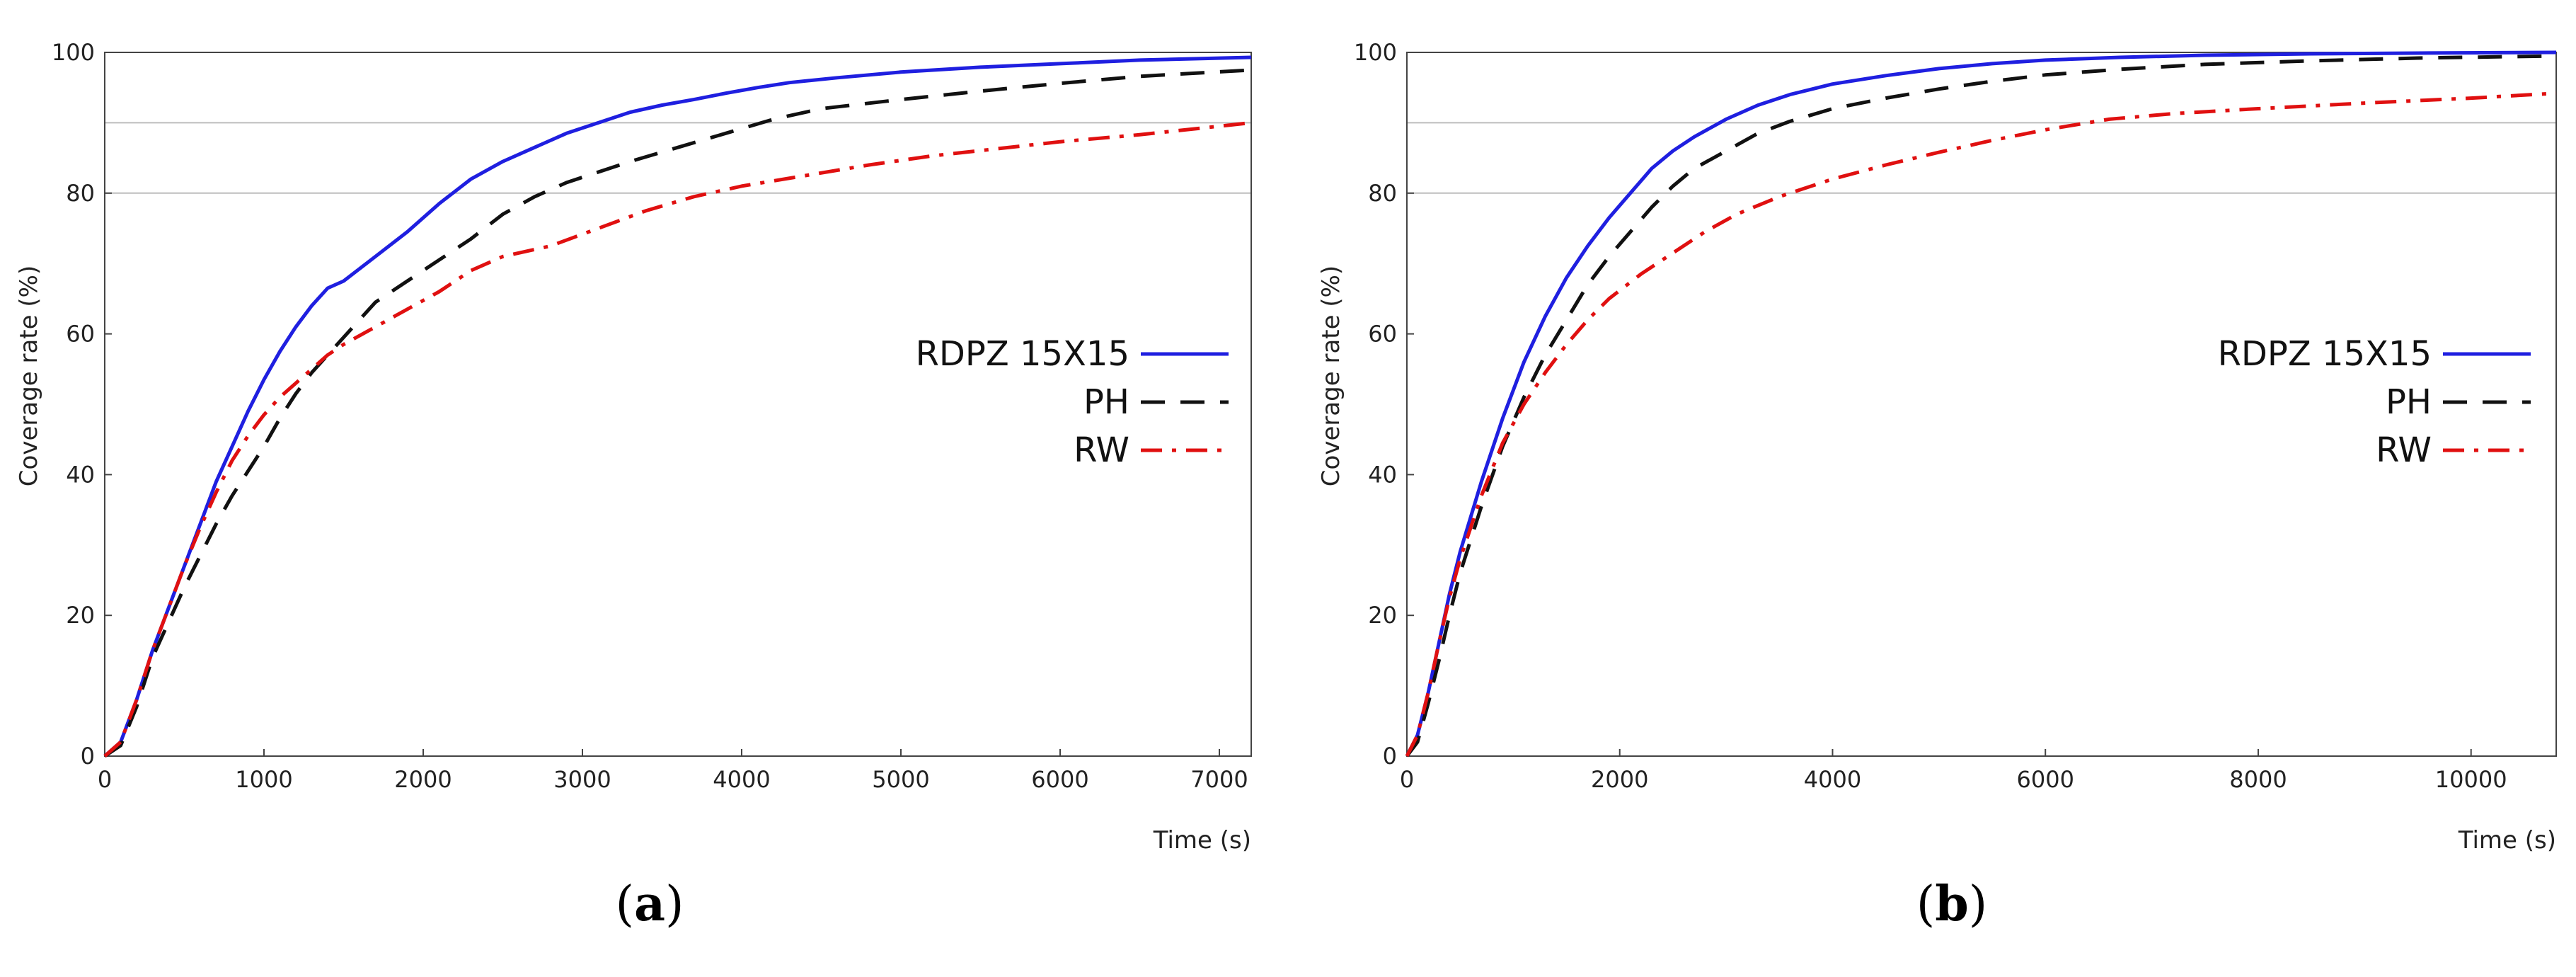  I want to click on chart-a-panel-label: (a), so click(650, 904).